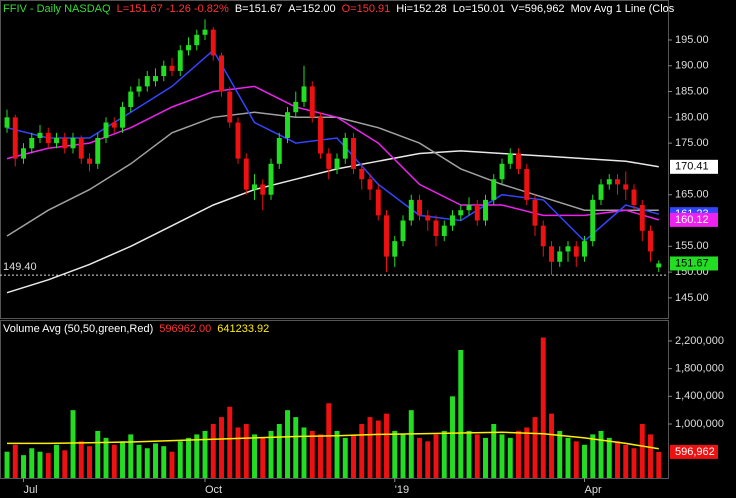  I want to click on last-value-label: 160.12, so click(692, 220).